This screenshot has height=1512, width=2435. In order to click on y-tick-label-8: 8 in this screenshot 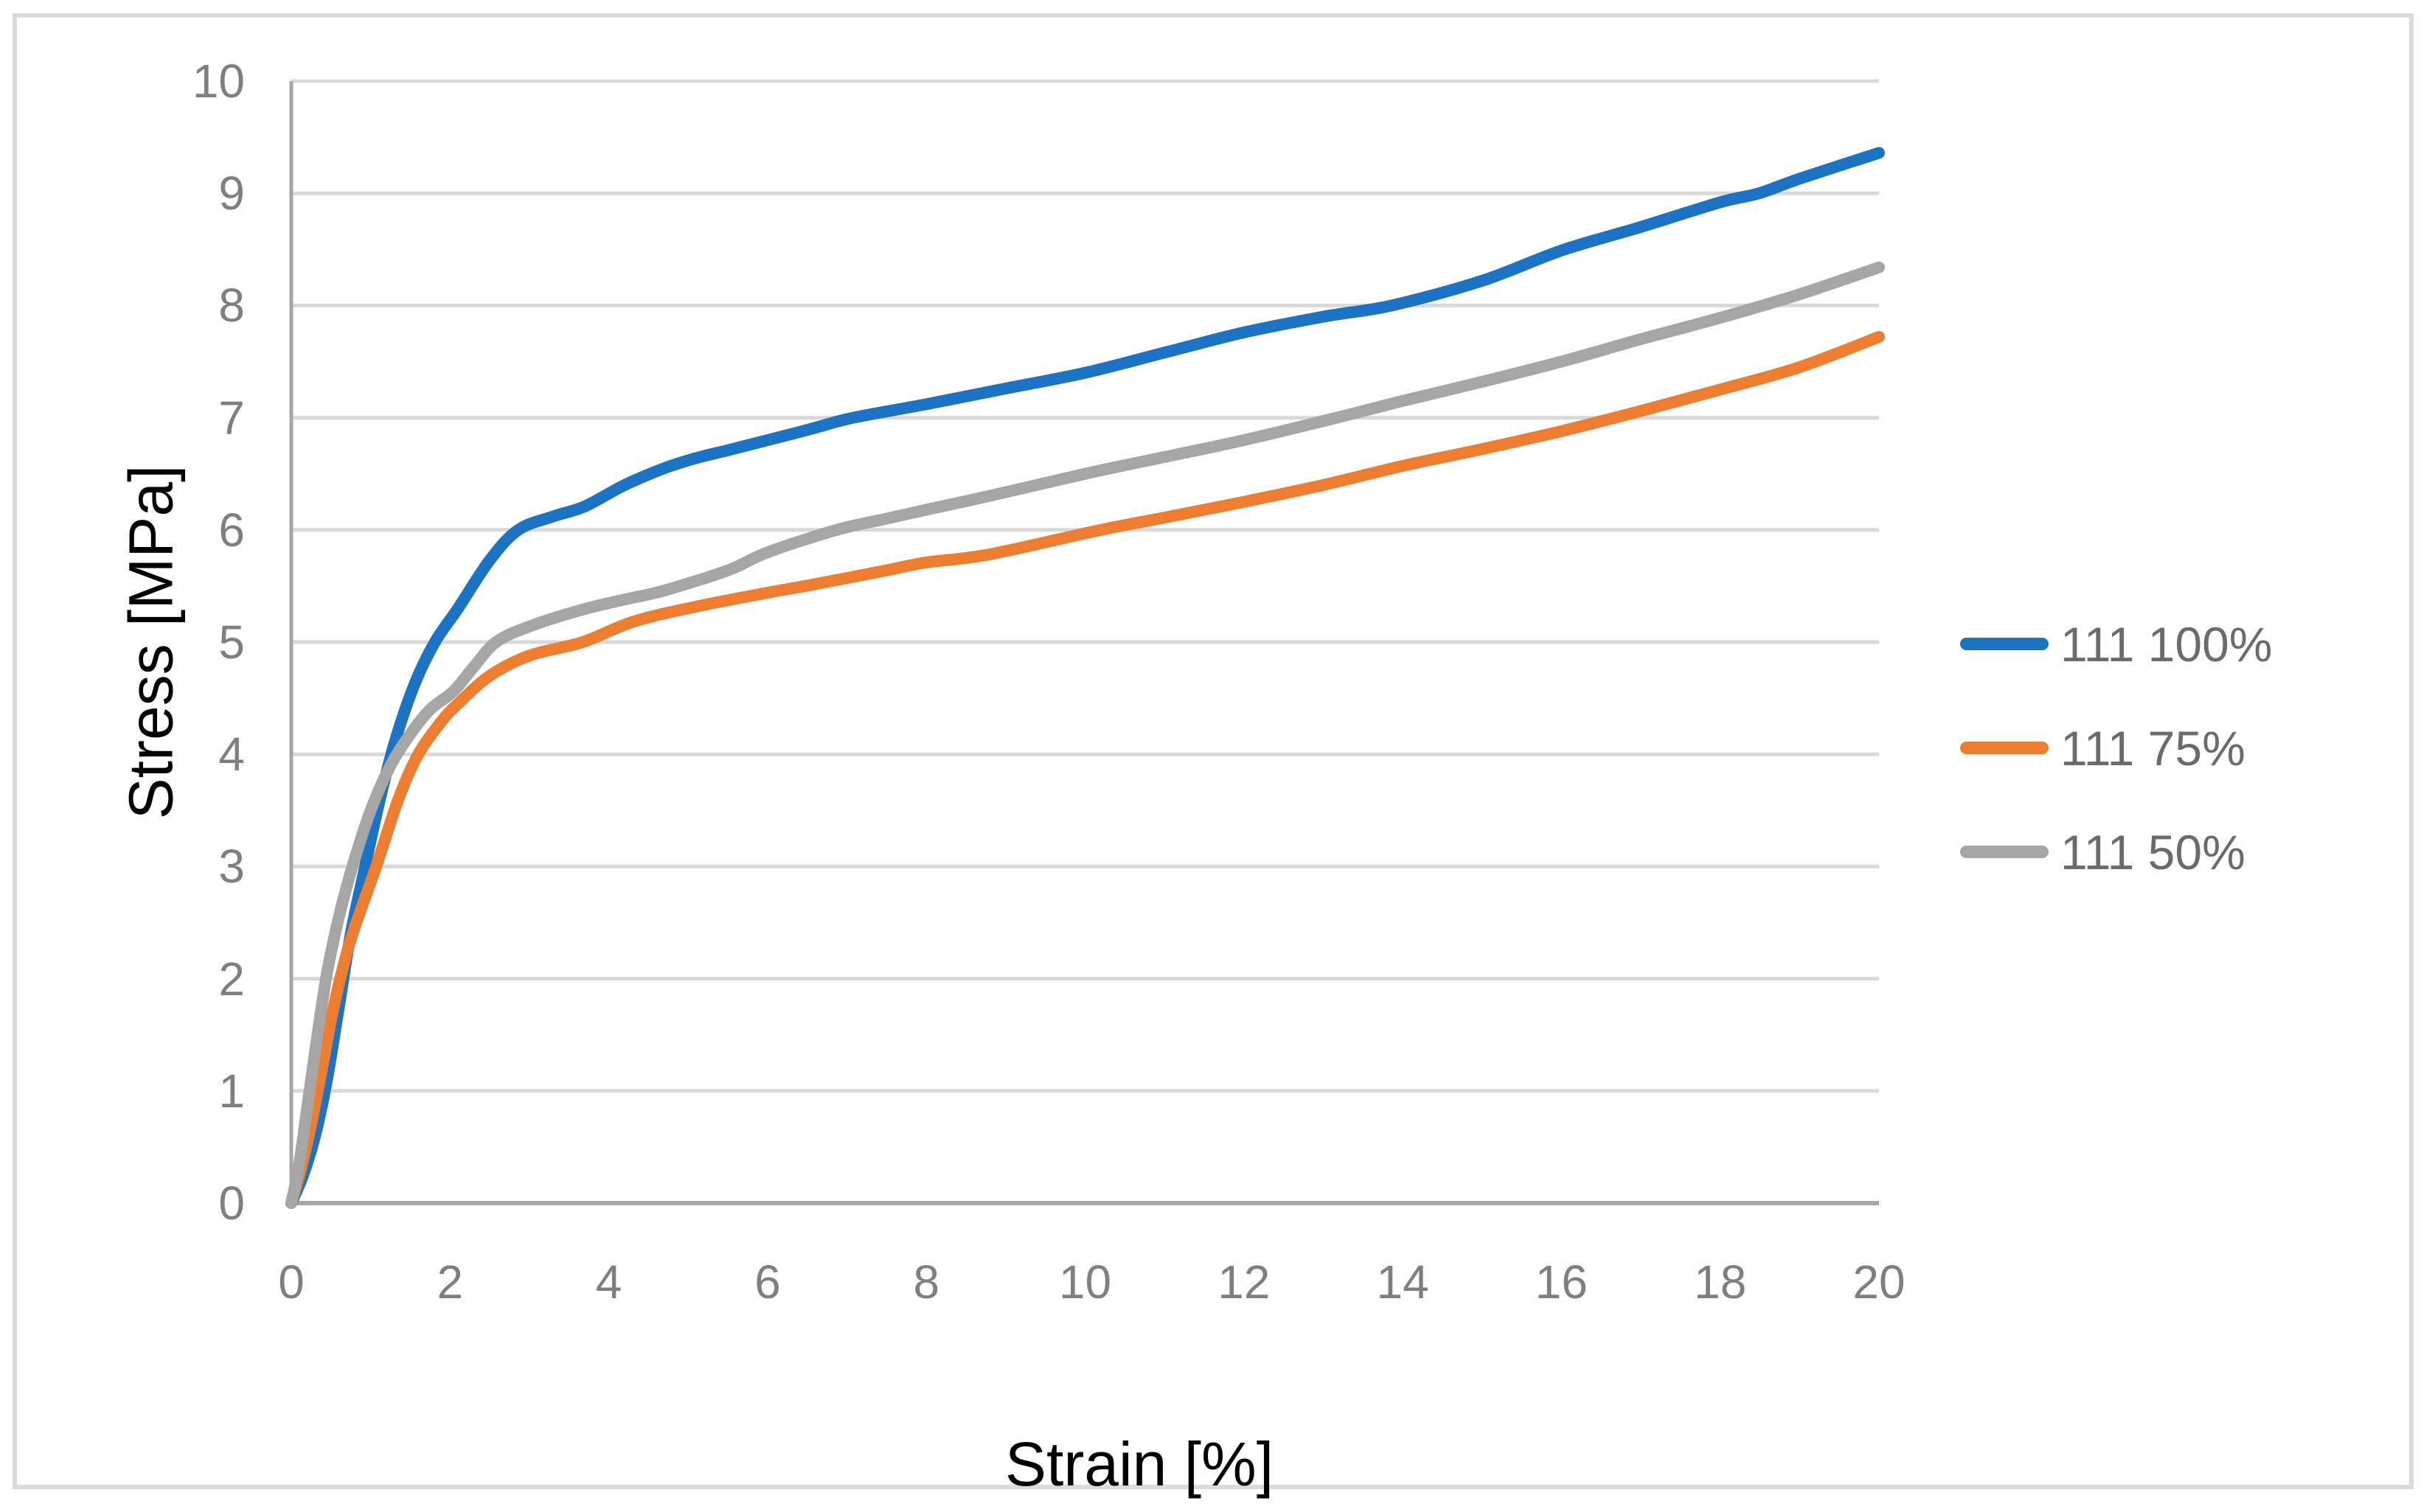, I will do `click(231, 305)`.